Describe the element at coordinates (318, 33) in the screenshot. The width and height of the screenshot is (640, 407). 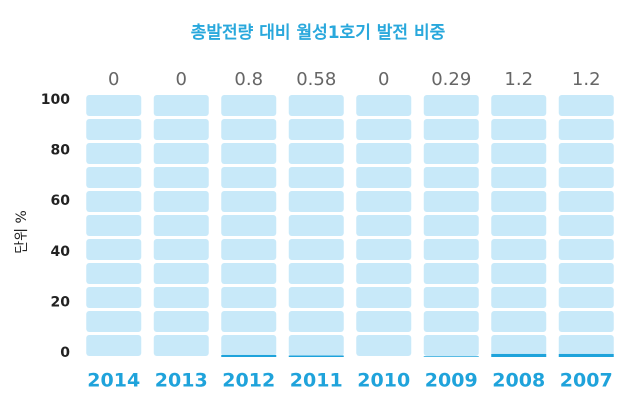
I see `chart-title: 총발전량 대비 월성1호기 발전 비중` at that location.